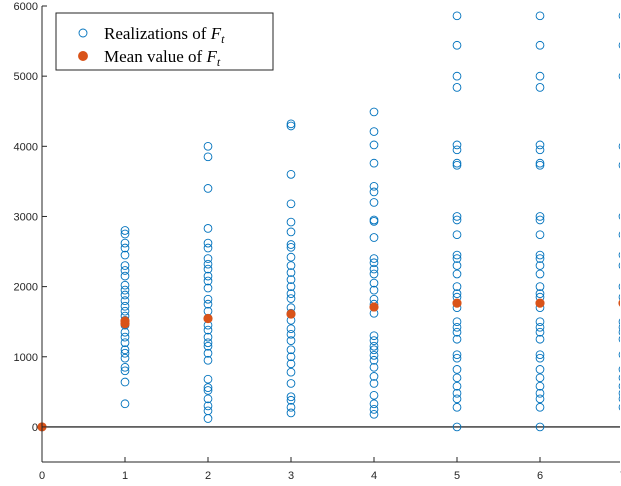 This screenshot has height=486, width=621. What do you see at coordinates (457, 476) in the screenshot?
I see `x-tick-label: 5` at bounding box center [457, 476].